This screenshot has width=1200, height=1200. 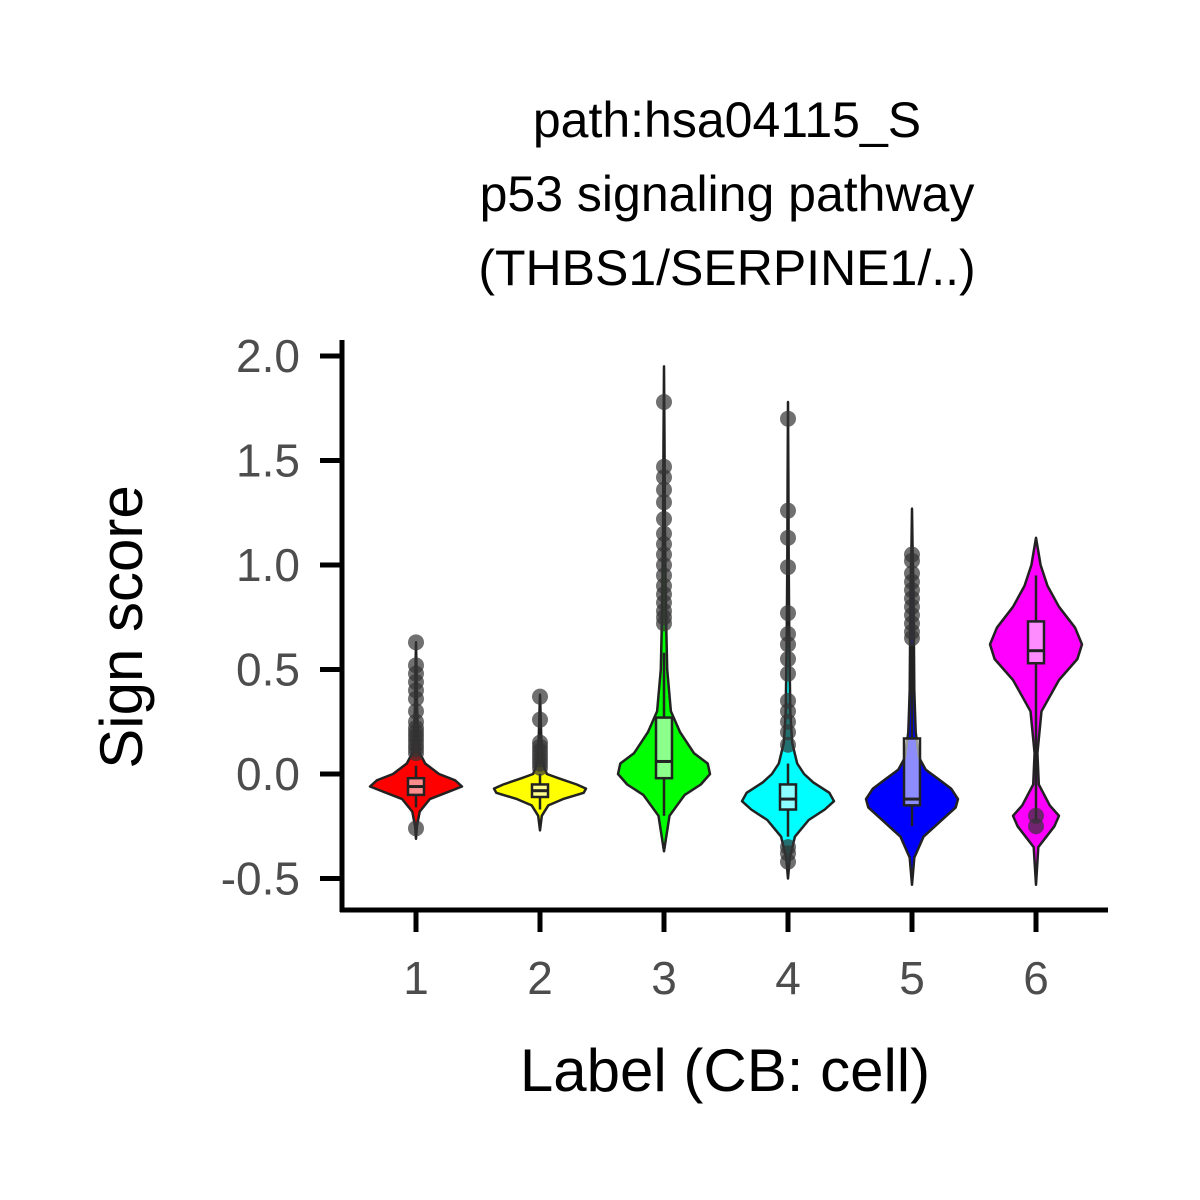 I want to click on y-tick-label: -0.5, so click(x=260, y=879).